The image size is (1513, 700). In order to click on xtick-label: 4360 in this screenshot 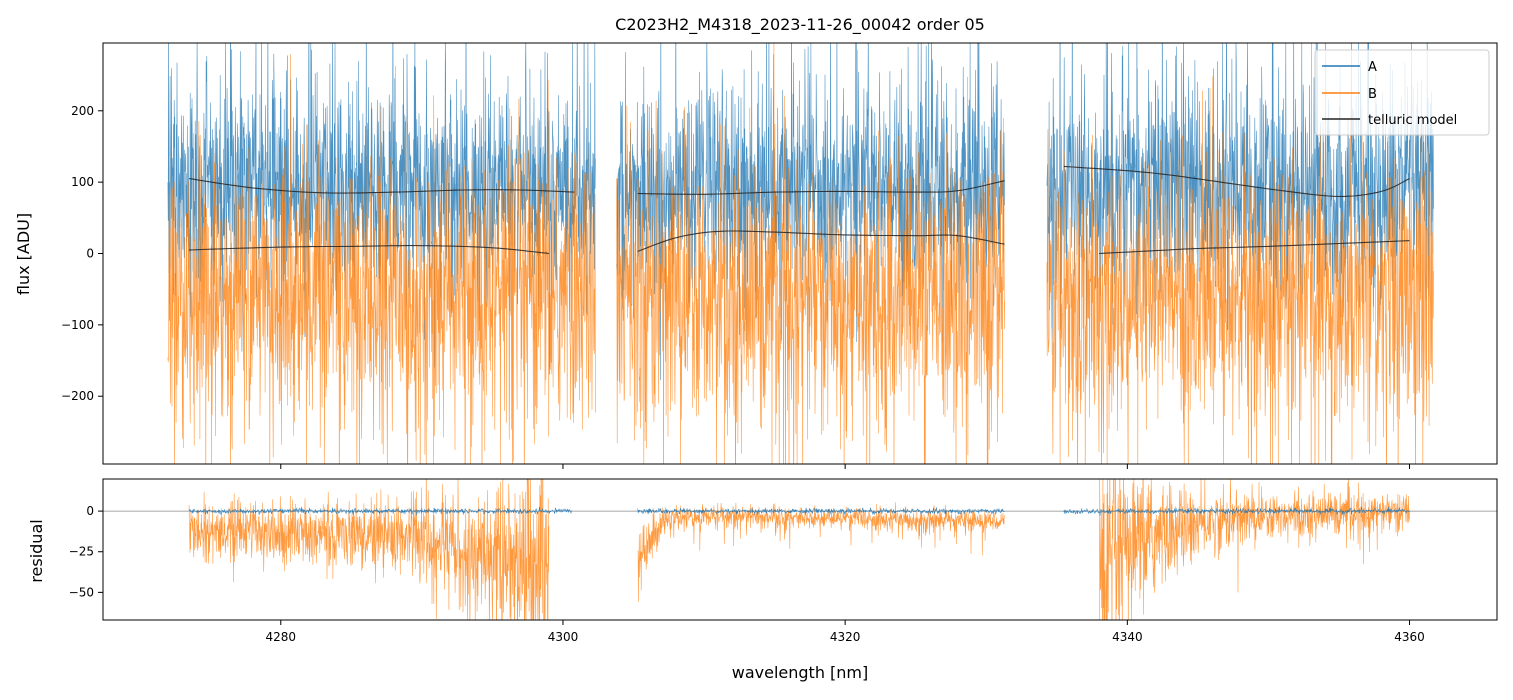, I will do `click(1409, 637)`.